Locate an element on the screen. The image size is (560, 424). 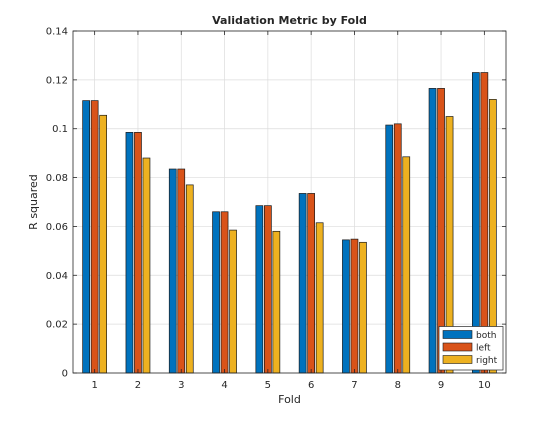
x-tick-label: 1 is located at coordinates (94, 385).